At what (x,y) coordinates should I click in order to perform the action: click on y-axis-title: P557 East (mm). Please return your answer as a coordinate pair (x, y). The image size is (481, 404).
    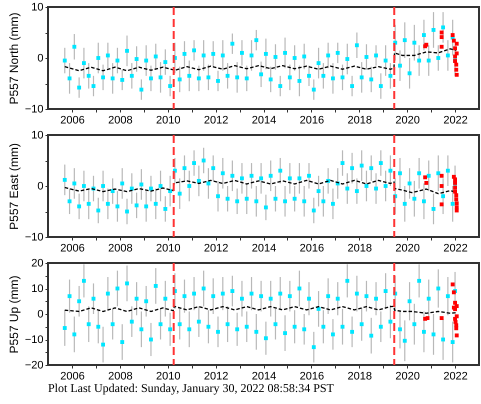
    Looking at the image, I should click on (13, 186).